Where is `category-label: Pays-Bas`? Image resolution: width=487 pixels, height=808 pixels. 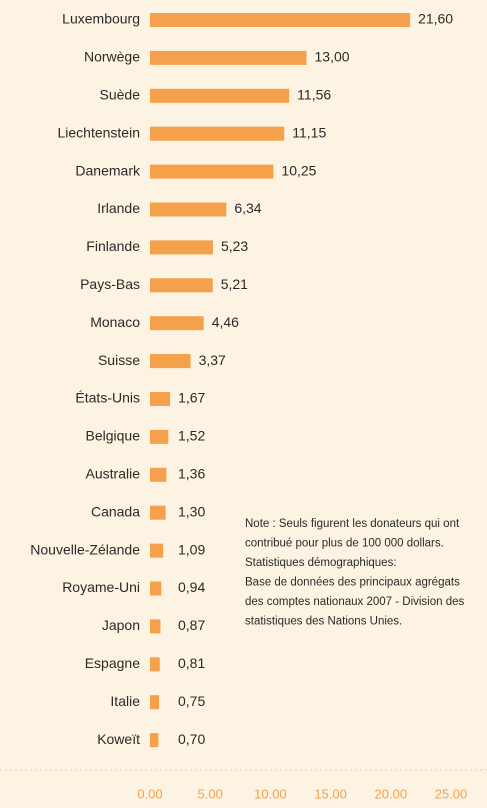
category-label: Pays-Bas is located at coordinates (110, 284).